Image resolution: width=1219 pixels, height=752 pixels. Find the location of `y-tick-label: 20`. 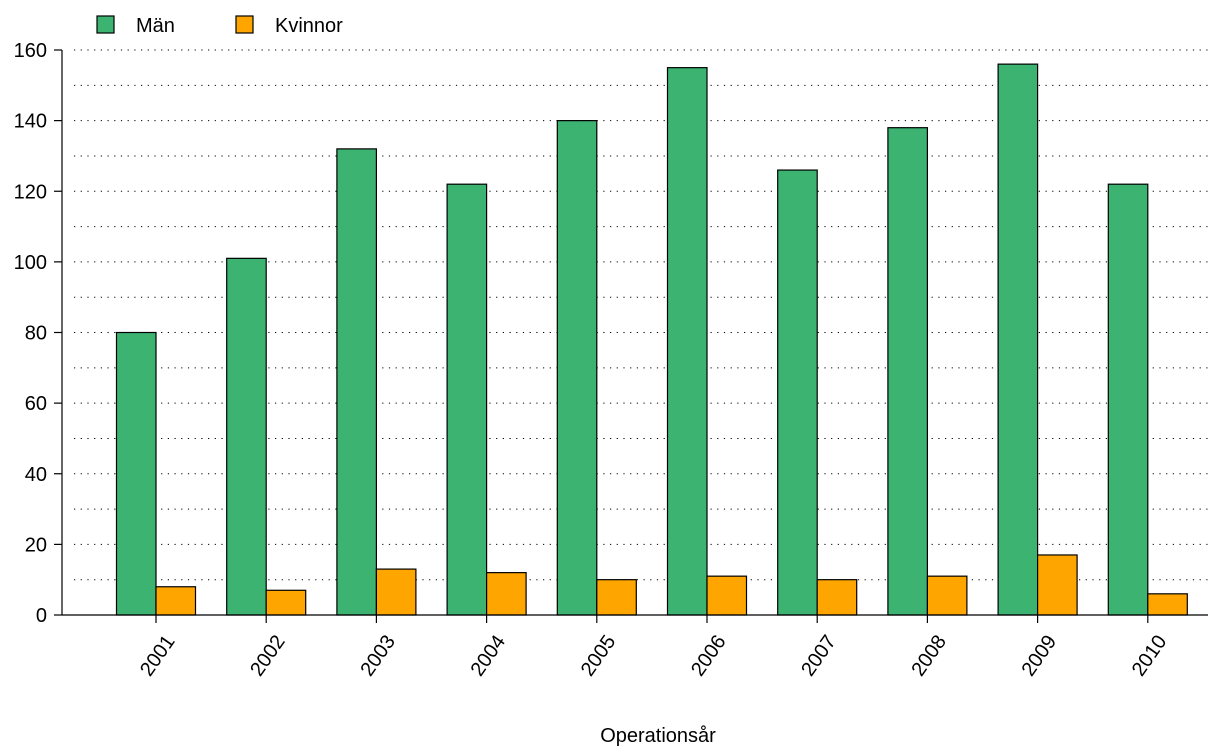

y-tick-label: 20 is located at coordinates (36, 545).